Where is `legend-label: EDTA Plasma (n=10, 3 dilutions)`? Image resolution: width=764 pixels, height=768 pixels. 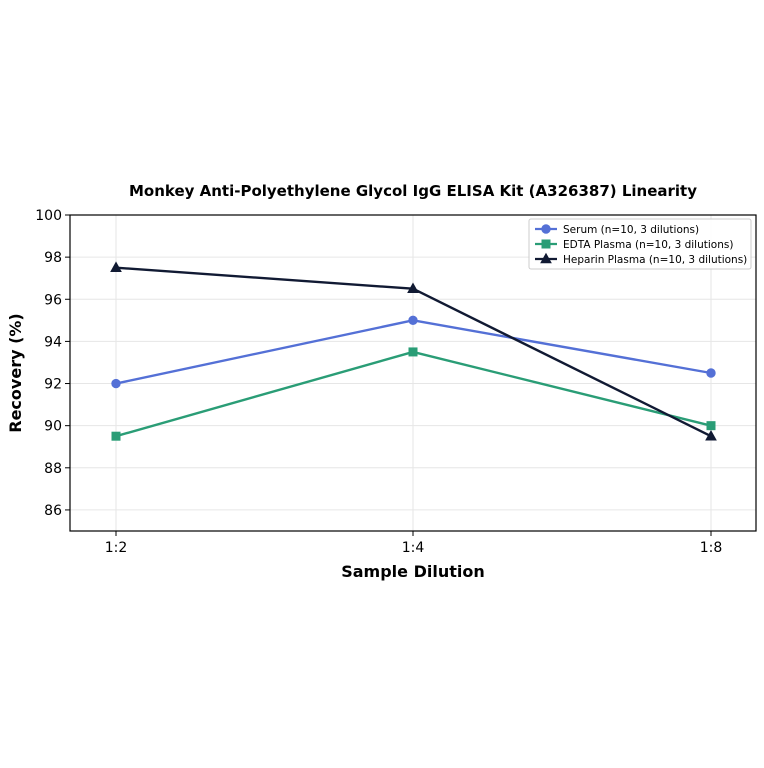
legend-label: EDTA Plasma (n=10, 3 dilutions) is located at coordinates (648, 245).